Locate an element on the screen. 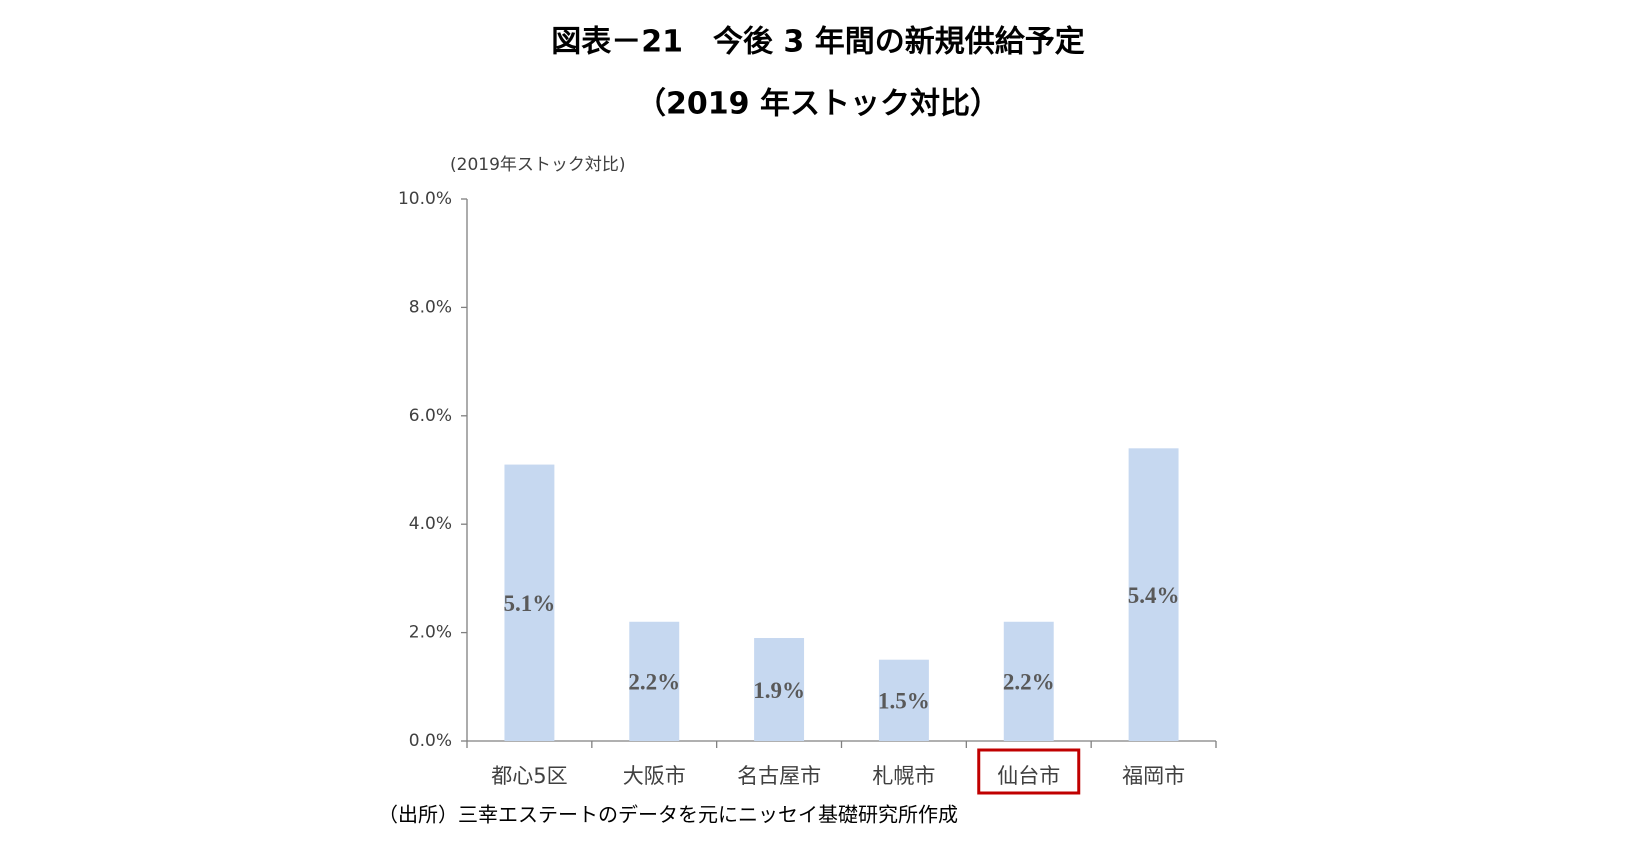 The width and height of the screenshot is (1637, 846). value-label: 1.9% is located at coordinates (779, 690).